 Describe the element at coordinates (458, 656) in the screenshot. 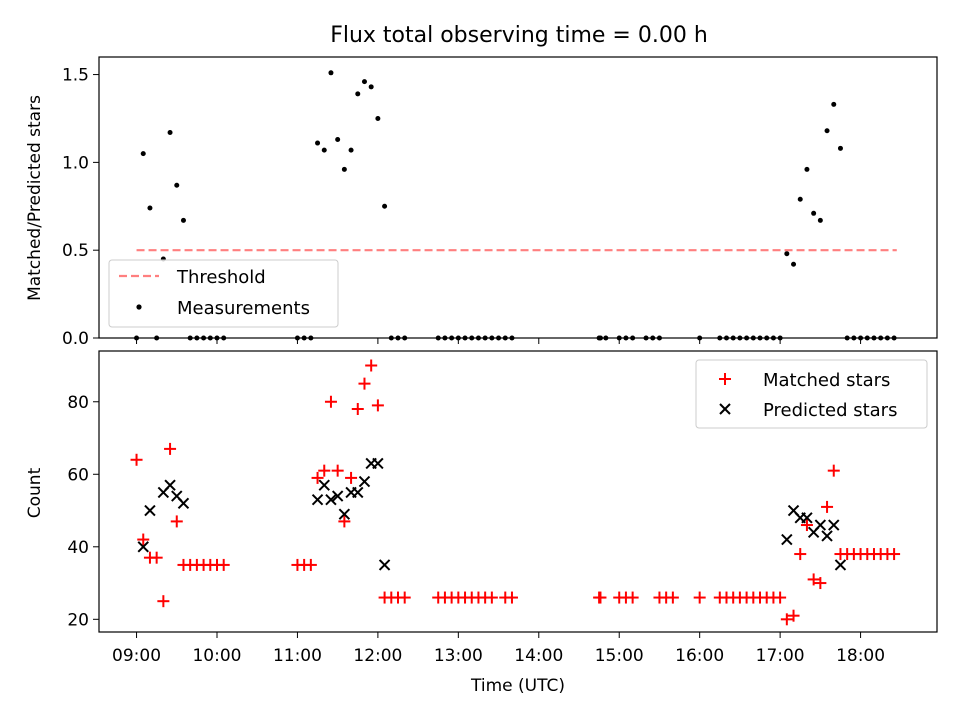

I see `count-x-tick-label: 13:00` at that location.